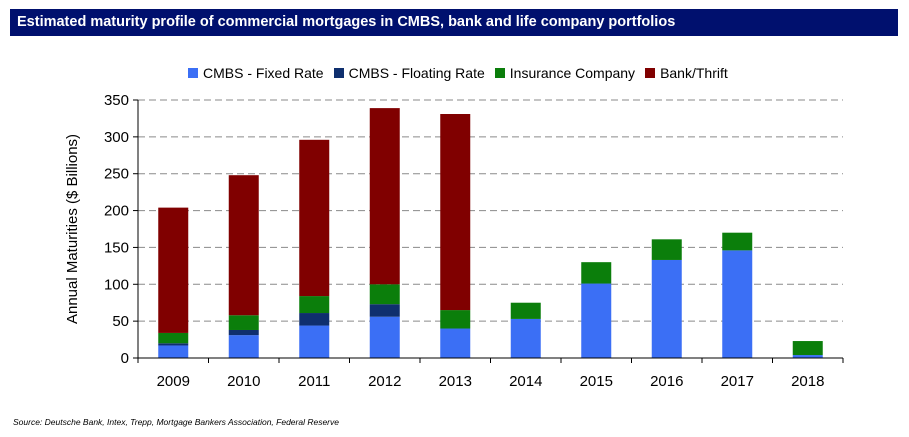 The width and height of the screenshot is (909, 437). I want to click on bar-insurance-company-2014, so click(525, 310).